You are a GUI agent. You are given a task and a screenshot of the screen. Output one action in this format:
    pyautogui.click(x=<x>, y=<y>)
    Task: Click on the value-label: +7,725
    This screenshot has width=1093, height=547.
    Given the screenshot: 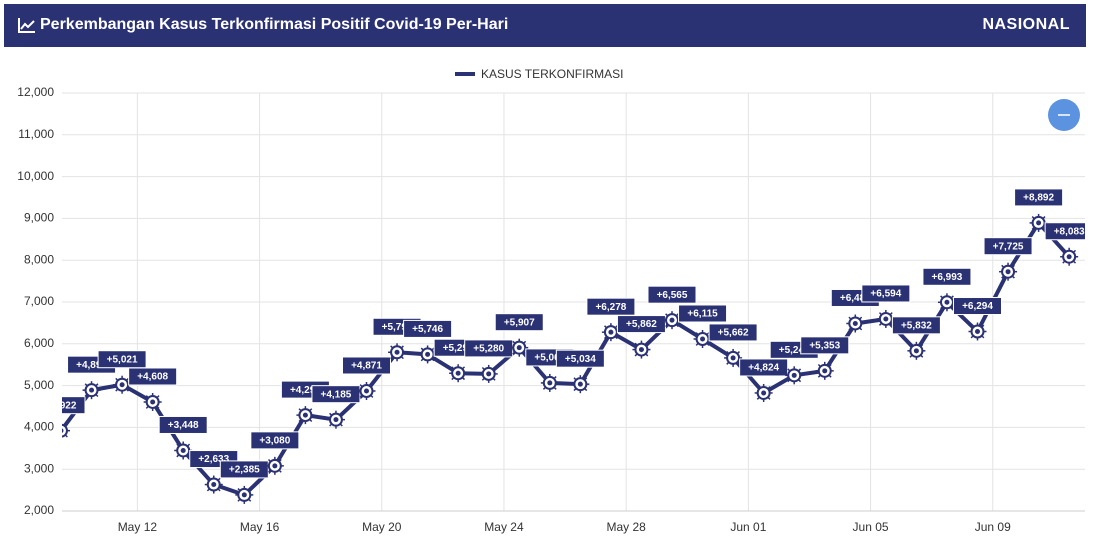 What is the action you would take?
    pyautogui.click(x=1008, y=246)
    